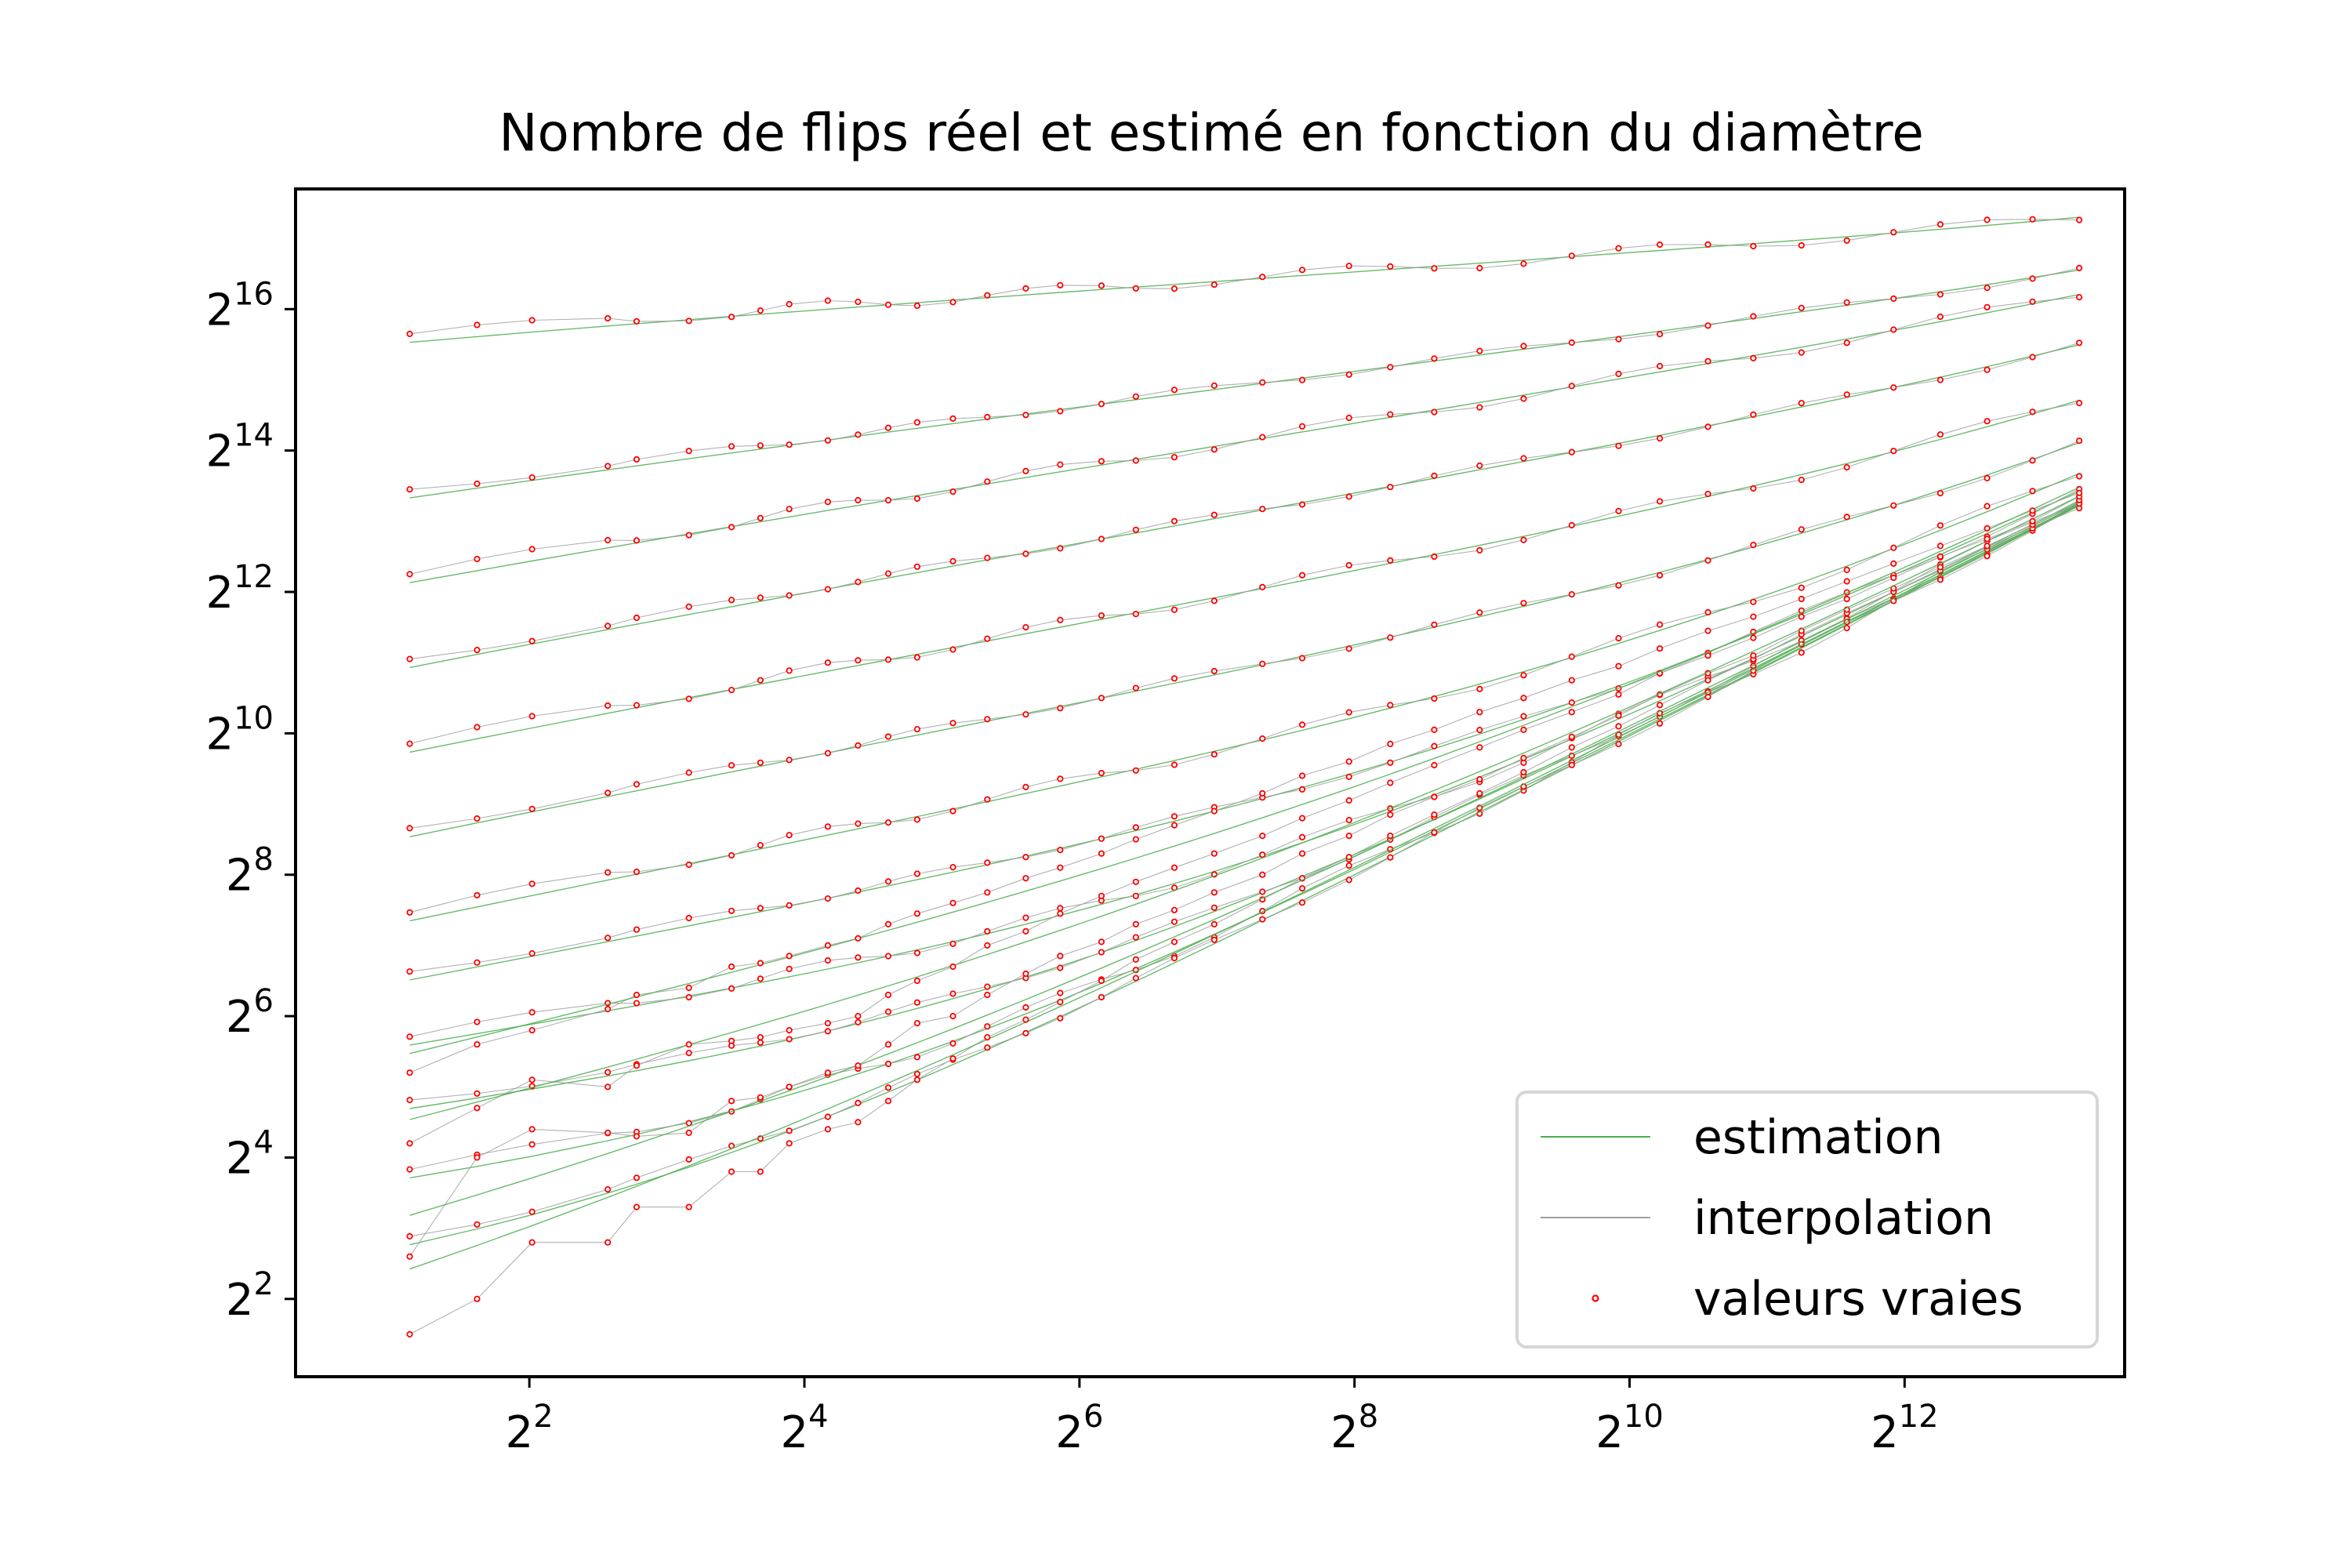 This screenshot has width=2352, height=1568. I want to click on y-tick-label: 22, so click(250, 1296).